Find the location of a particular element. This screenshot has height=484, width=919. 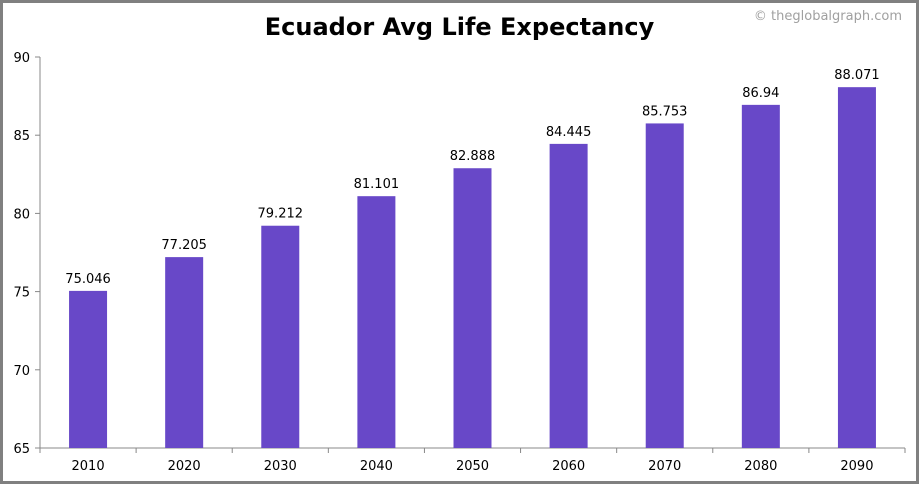

credit-text: © theglobalgraph.com is located at coordinates (827, 16).